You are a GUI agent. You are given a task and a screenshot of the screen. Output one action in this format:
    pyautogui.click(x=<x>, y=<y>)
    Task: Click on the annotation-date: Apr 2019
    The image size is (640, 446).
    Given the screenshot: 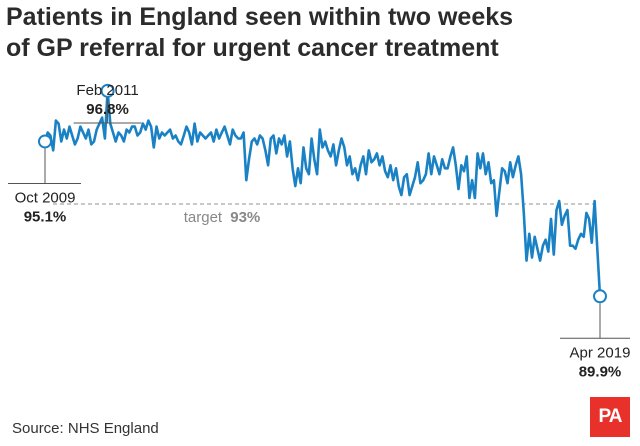 What is the action you would take?
    pyautogui.click(x=600, y=352)
    